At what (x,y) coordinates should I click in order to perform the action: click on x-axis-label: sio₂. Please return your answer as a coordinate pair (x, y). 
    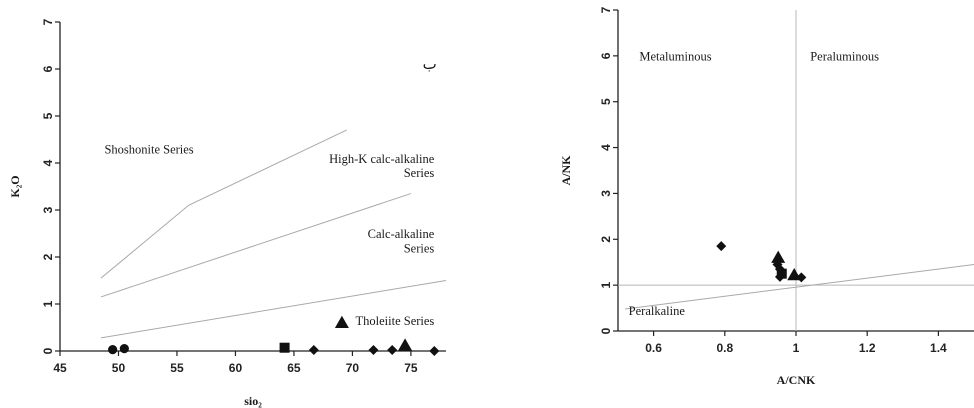
    Looking at the image, I should click on (253, 401).